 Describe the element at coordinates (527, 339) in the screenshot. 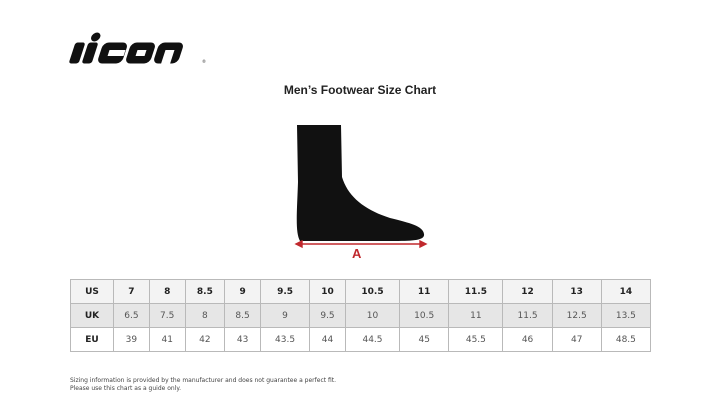

I see `size-cell: 46` at that location.